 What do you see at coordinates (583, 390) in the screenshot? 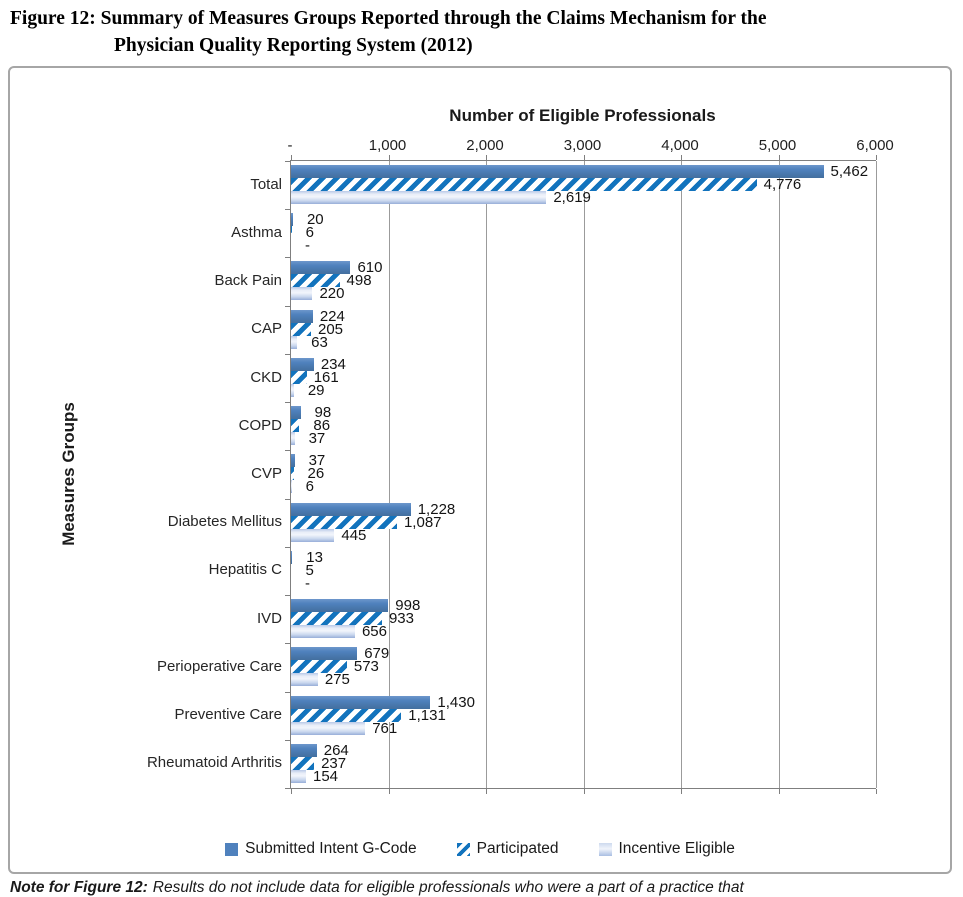
I see `bar-row: 29` at bounding box center [583, 390].